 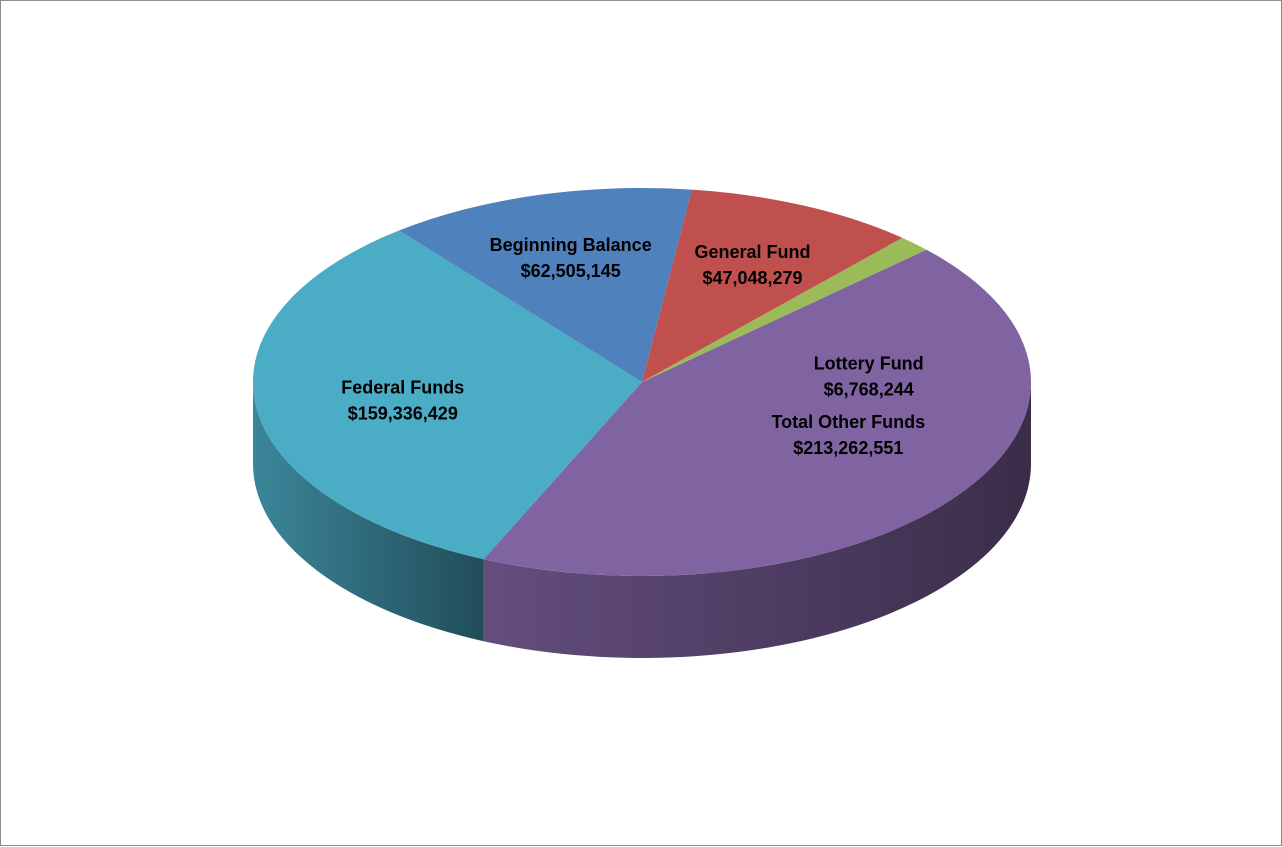 I want to click on label-beginning-balance-value: $62,505,145, so click(x=571, y=271).